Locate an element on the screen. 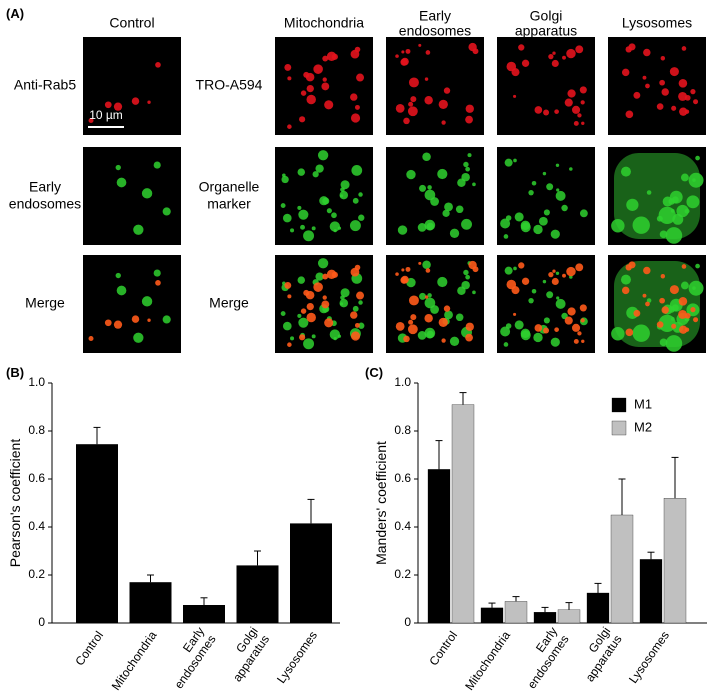  y-axis-label: Pearson's coefficient is located at coordinates (15, 503).